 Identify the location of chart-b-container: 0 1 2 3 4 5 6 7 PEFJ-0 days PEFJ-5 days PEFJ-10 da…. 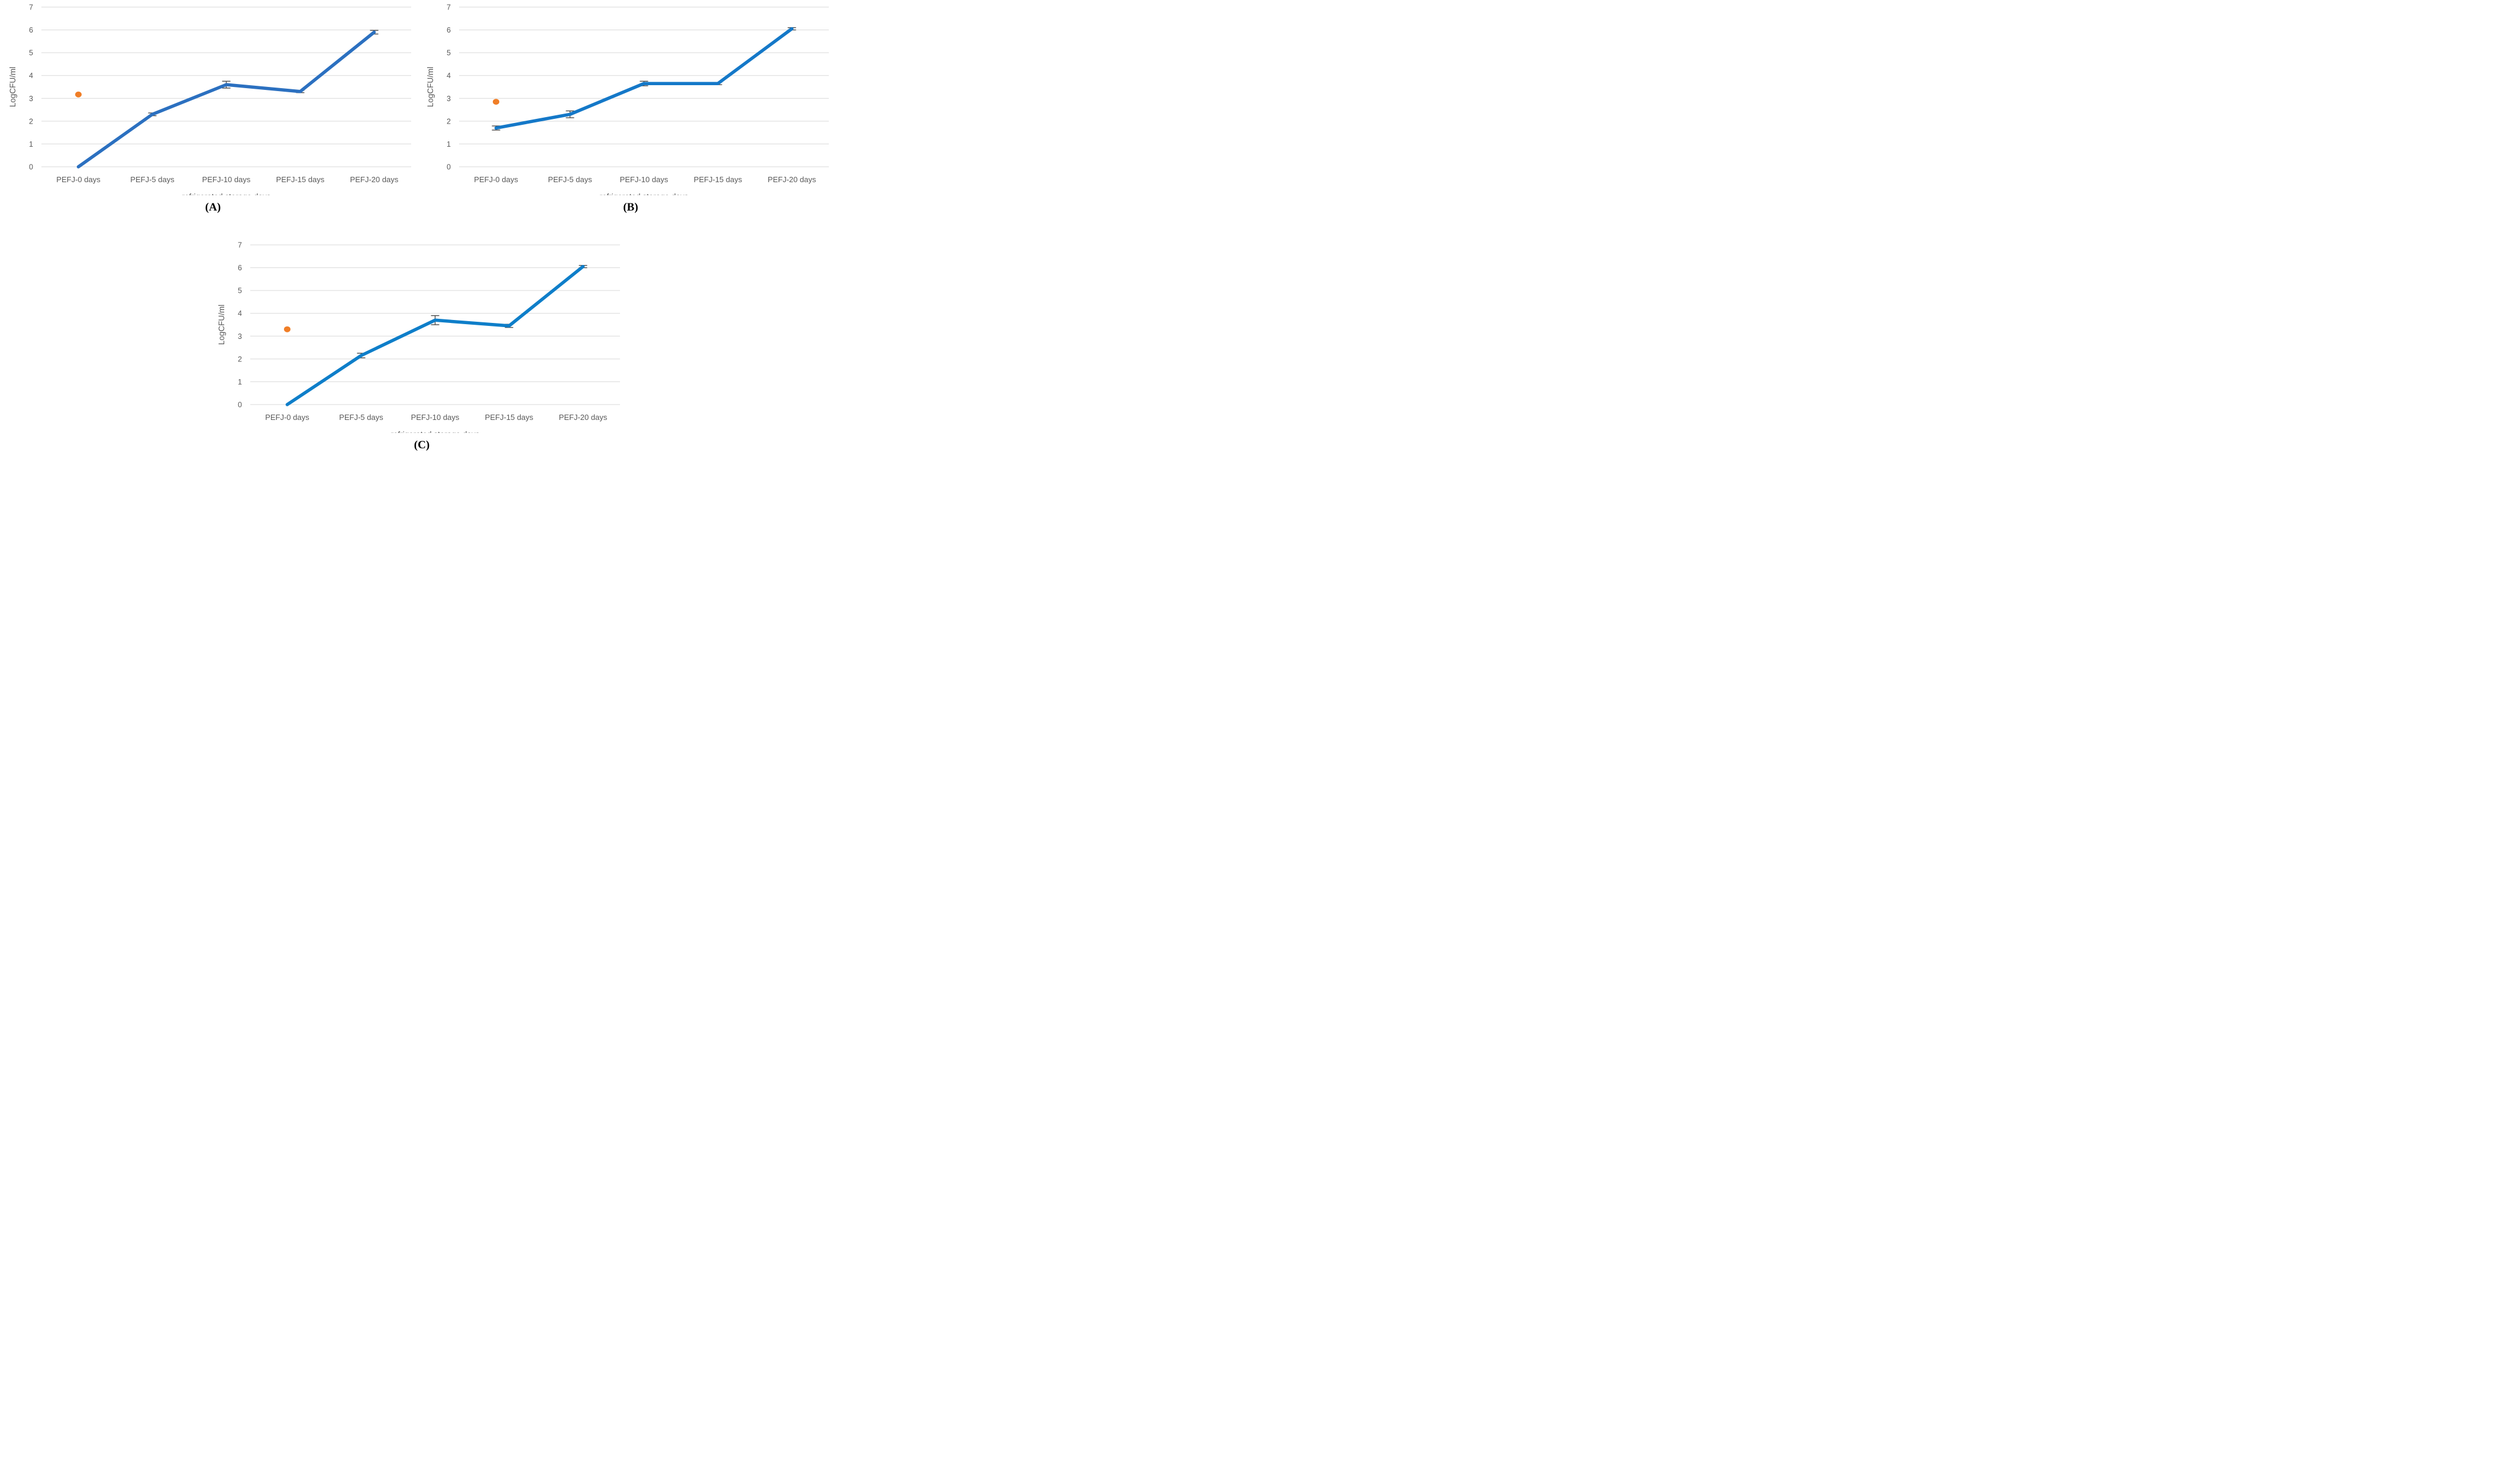
(629, 113).